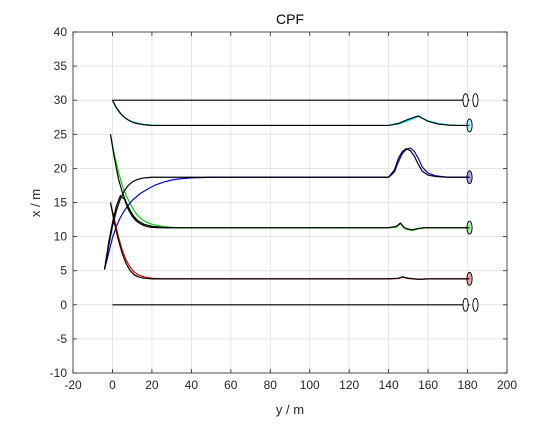  Describe the element at coordinates (35, 203) in the screenshot. I see `y-axis-label: x / m` at that location.